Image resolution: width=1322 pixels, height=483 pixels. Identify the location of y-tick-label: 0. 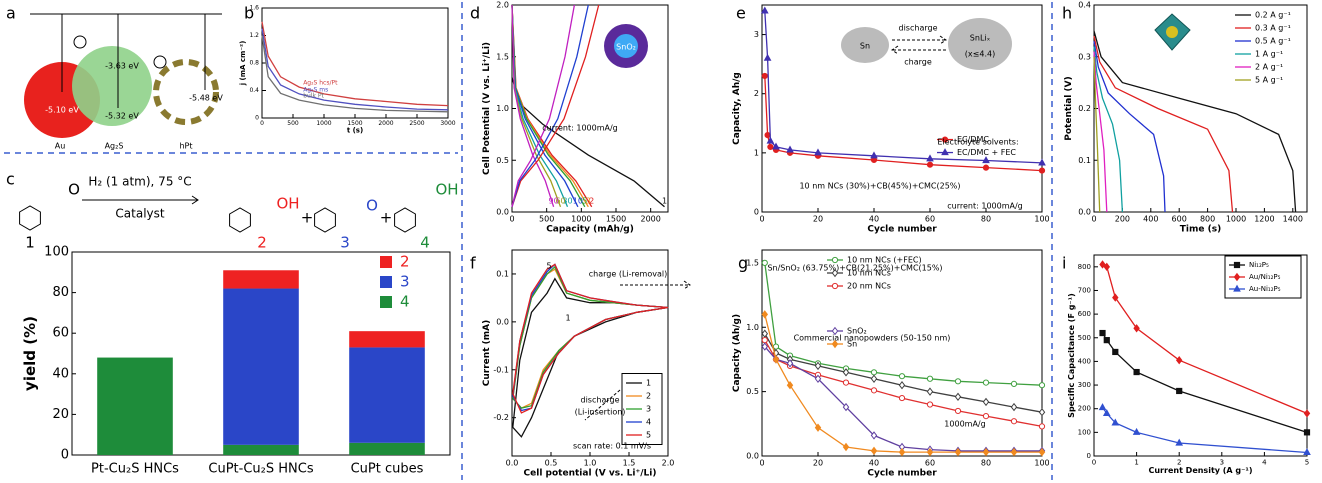
(65, 455).